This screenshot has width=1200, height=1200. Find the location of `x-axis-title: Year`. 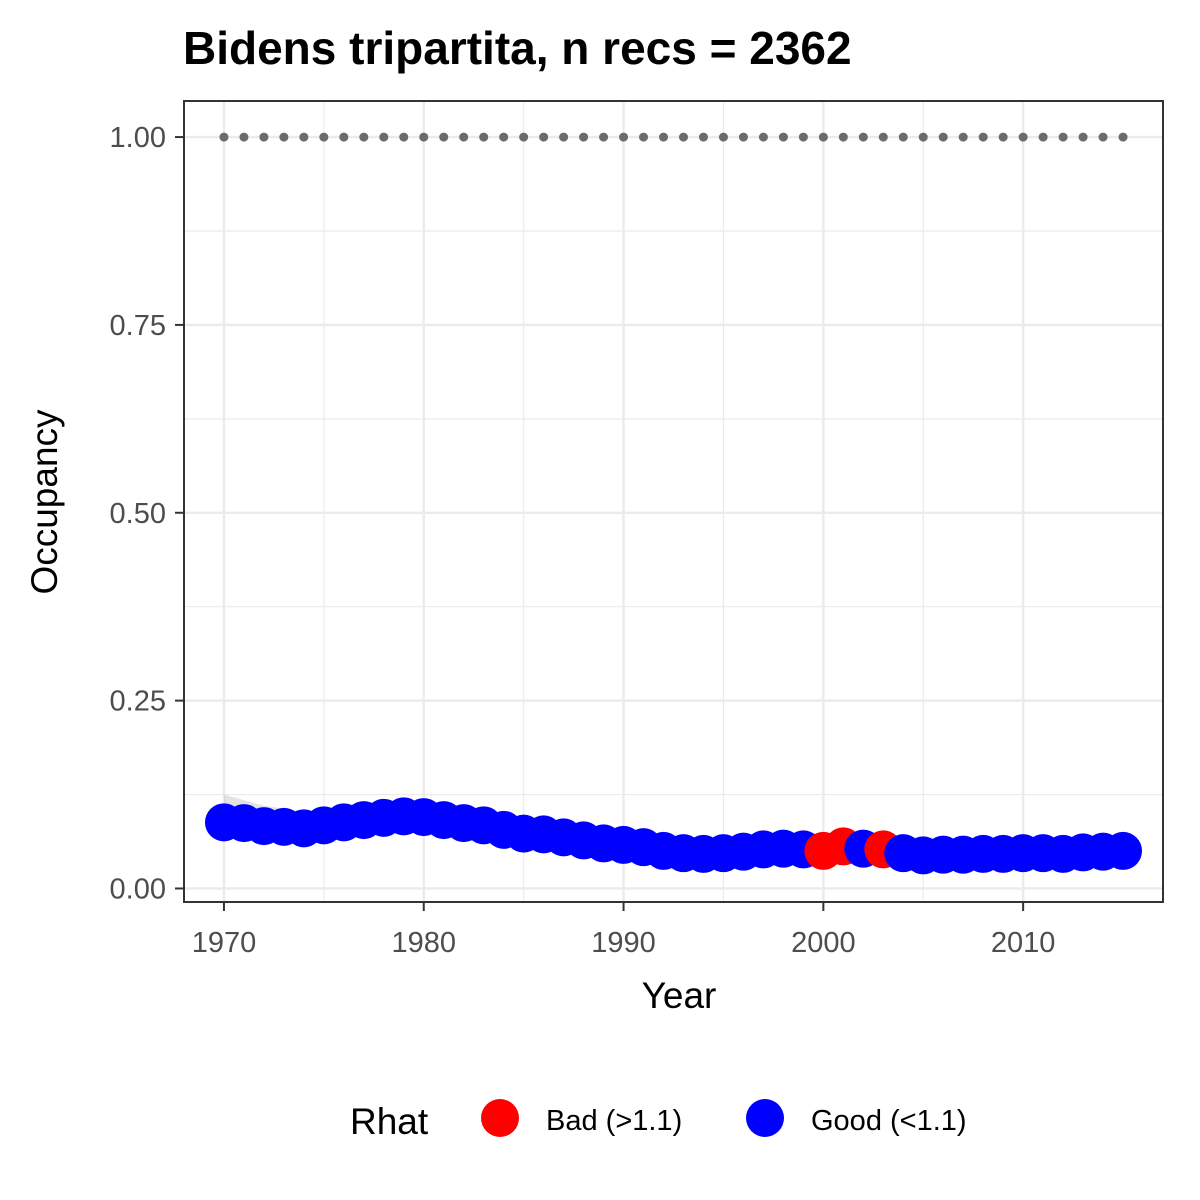

x-axis-title: Year is located at coordinates (679, 995).